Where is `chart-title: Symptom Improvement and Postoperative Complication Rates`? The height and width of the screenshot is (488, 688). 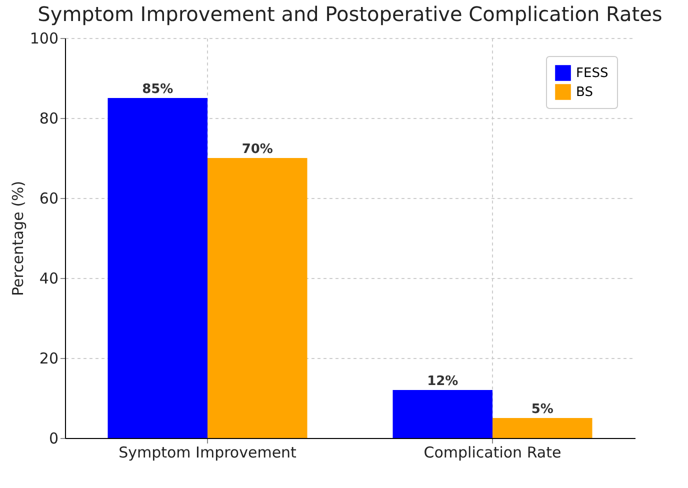
chart-title: Symptom Improvement and Postoperative Complication Rates is located at coordinates (350, 14).